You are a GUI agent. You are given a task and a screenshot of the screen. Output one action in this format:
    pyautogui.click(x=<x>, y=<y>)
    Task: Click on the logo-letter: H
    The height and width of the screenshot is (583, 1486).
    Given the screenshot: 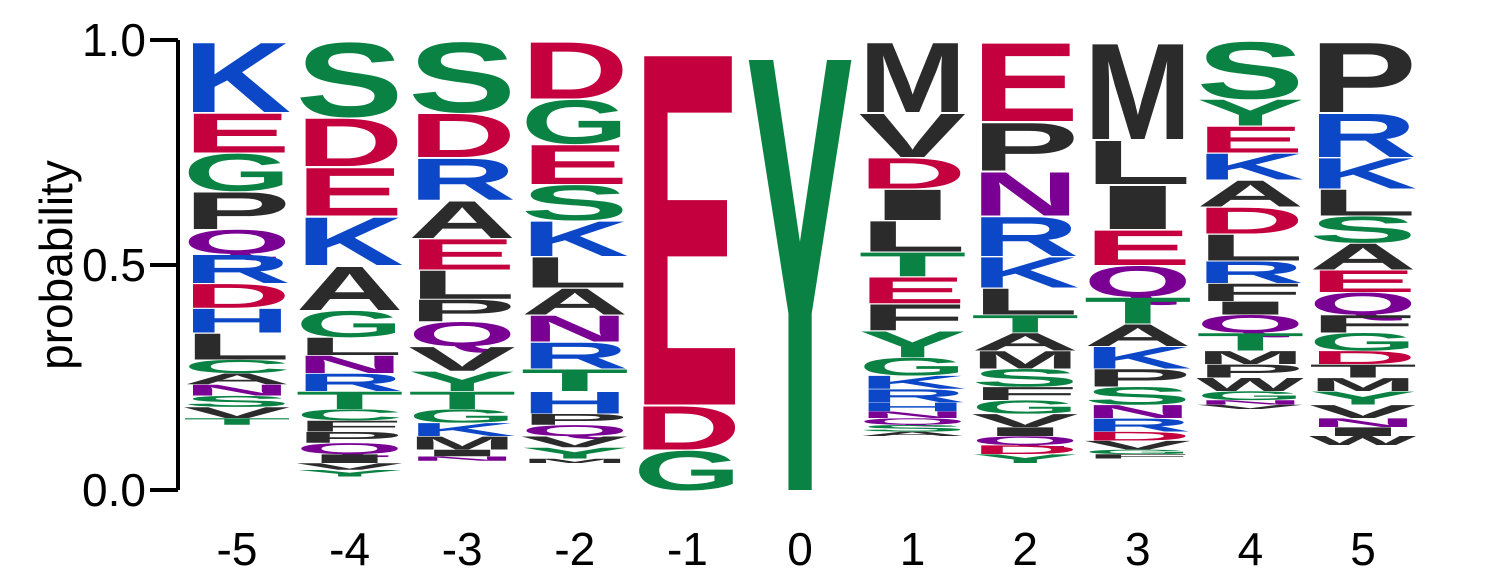 What is the action you would take?
    pyautogui.click(x=913, y=407)
    